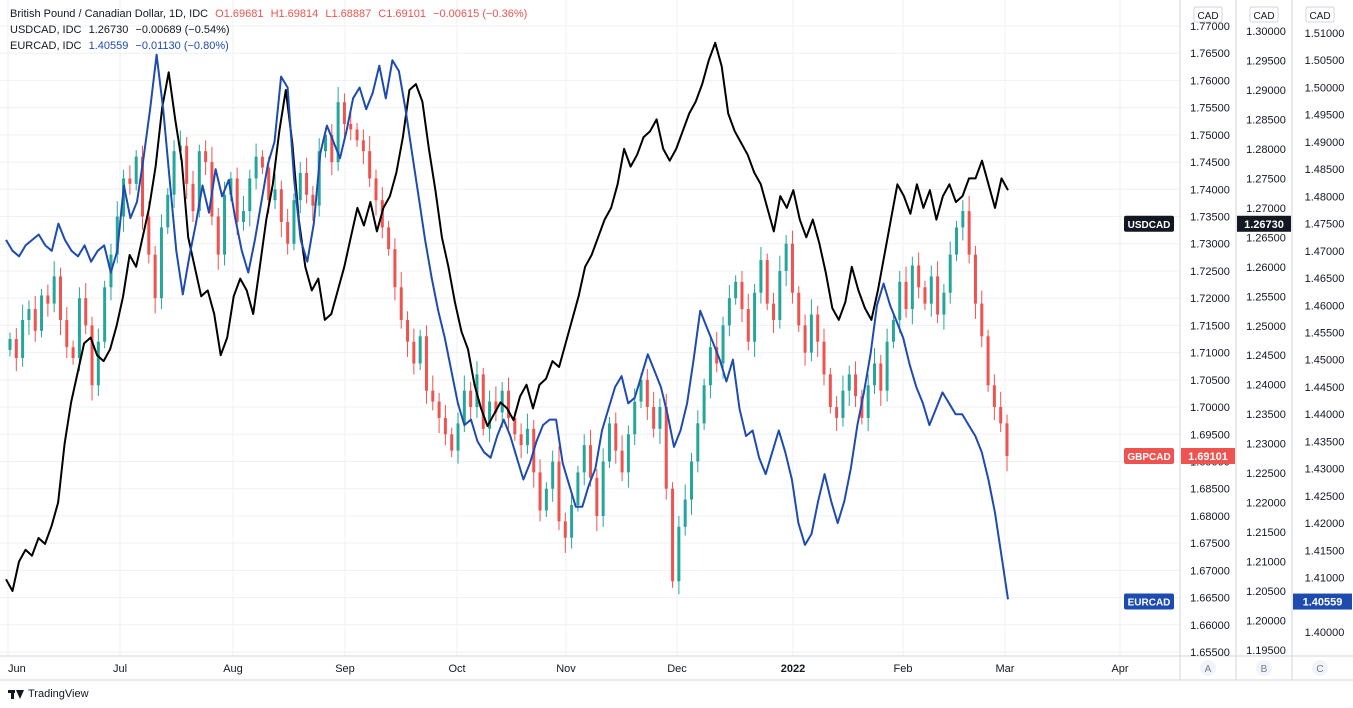 The width and height of the screenshot is (1353, 708). Describe the element at coordinates (1207, 16) in the screenshot. I see `axis-currency-label: CAD` at that location.